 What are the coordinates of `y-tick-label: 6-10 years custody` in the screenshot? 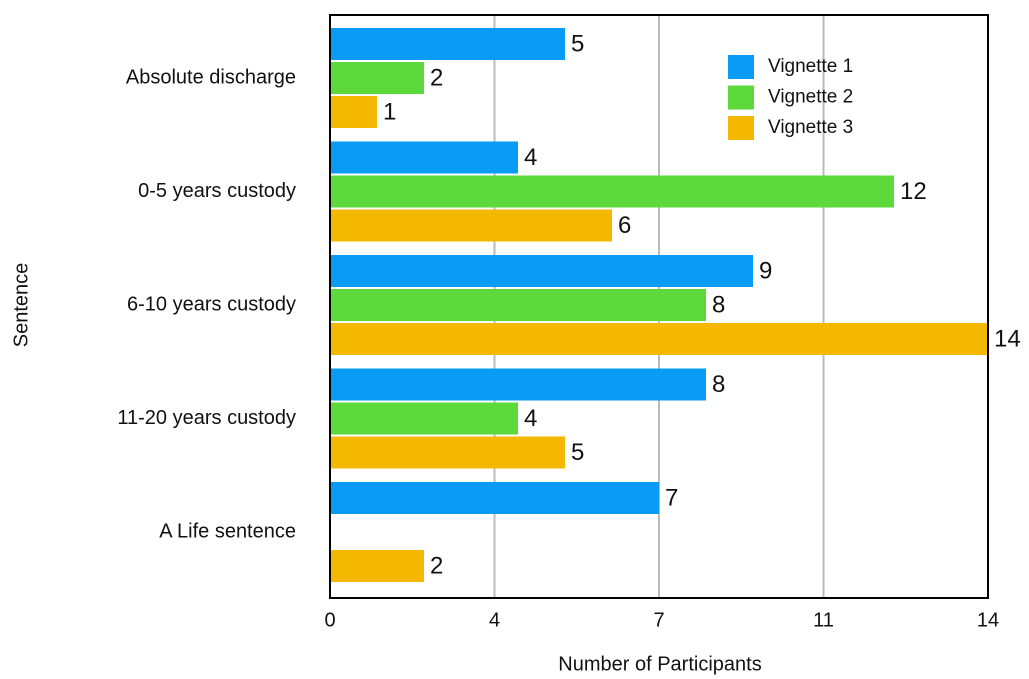 It's located at (211, 304).